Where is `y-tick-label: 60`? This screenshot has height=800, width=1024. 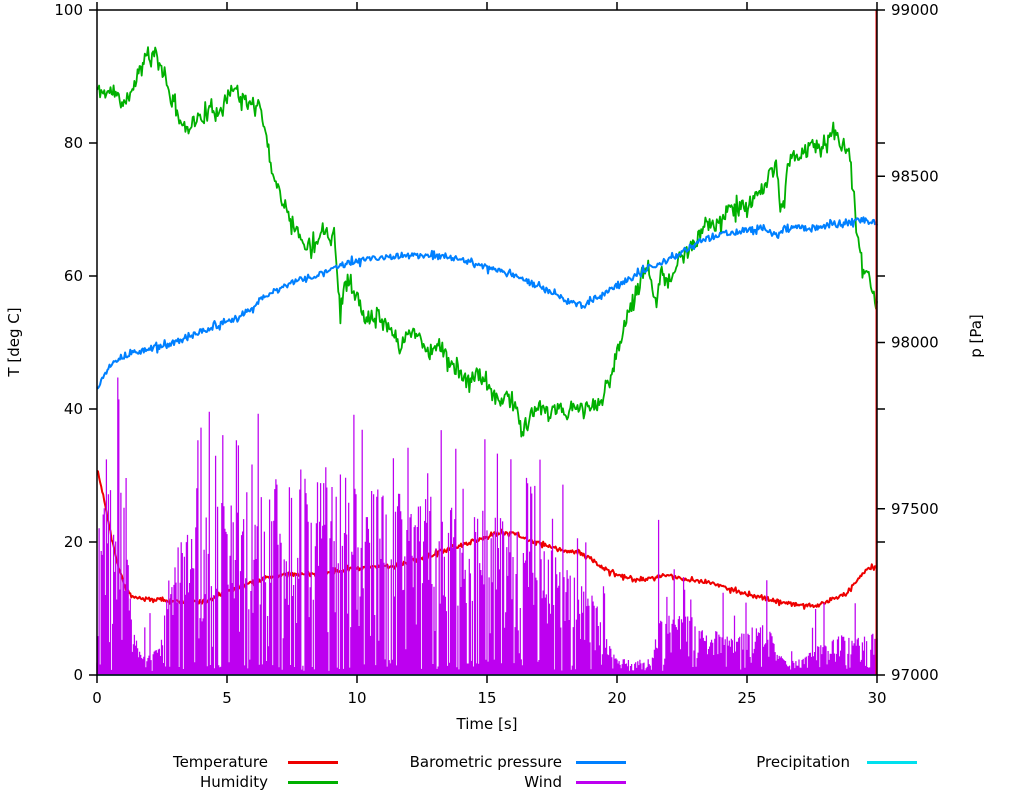
y-tick-label: 60 is located at coordinates (73, 276).